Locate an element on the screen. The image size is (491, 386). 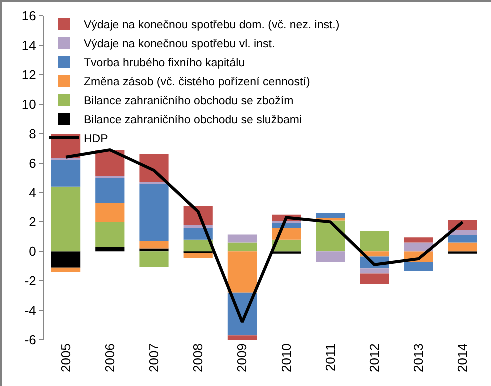
x-tick-label: 2012 is located at coordinates (374, 358).